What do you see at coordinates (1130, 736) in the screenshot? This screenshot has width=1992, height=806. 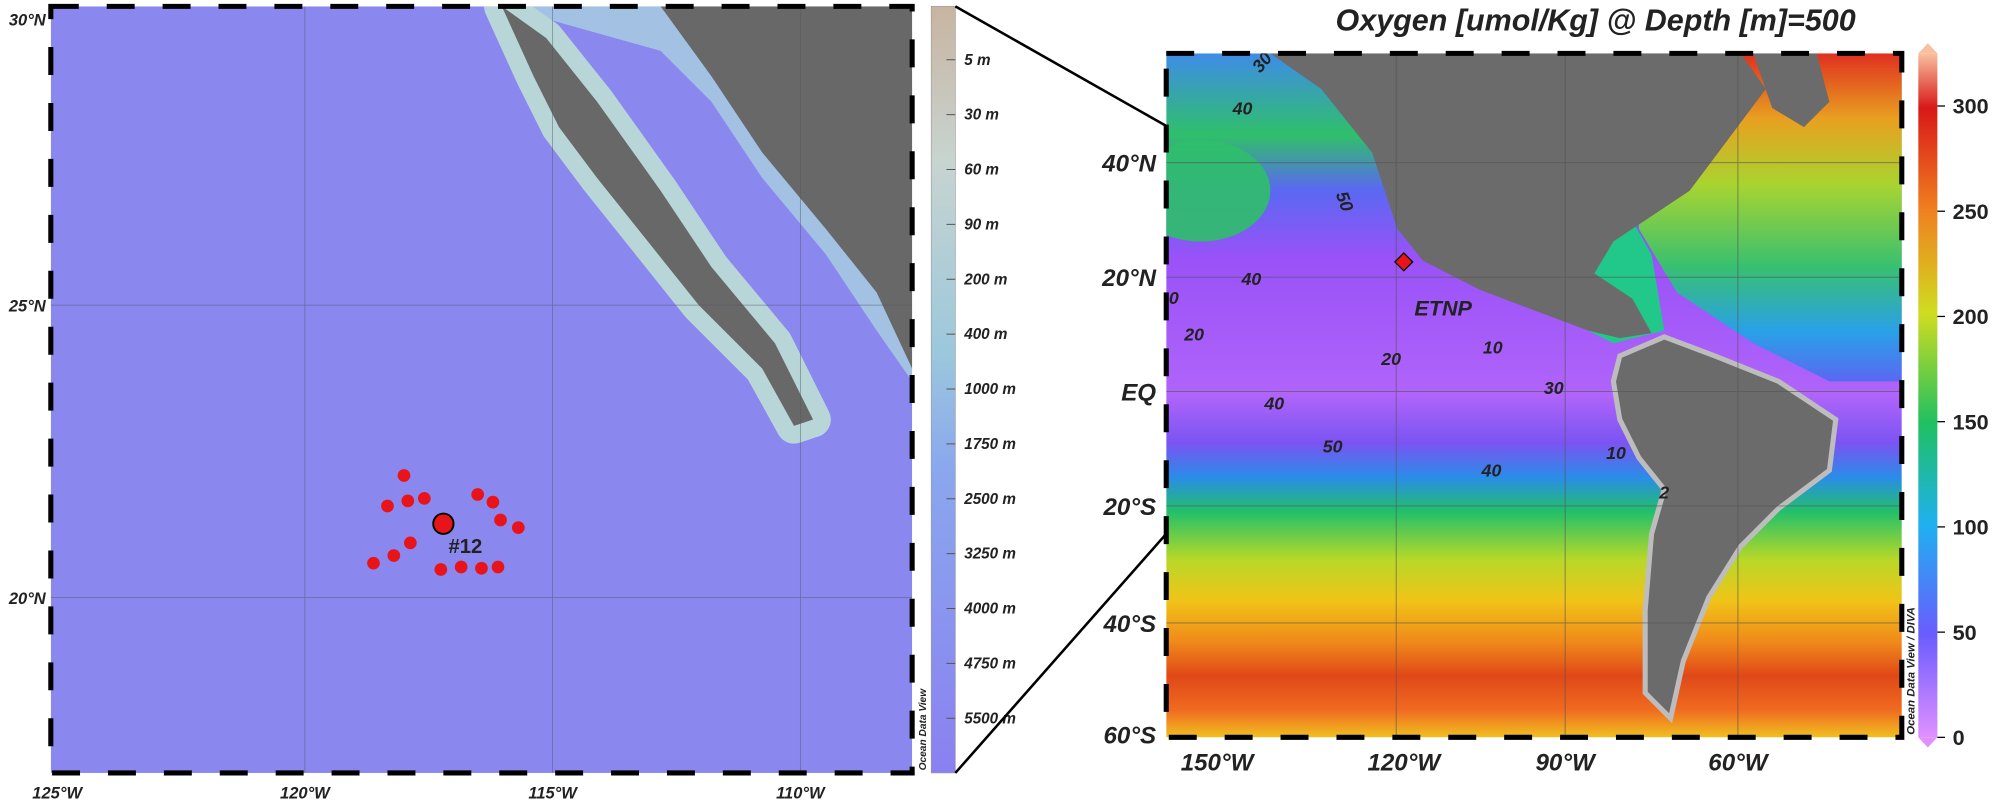 I see `lat-label: 60°S` at bounding box center [1130, 736].